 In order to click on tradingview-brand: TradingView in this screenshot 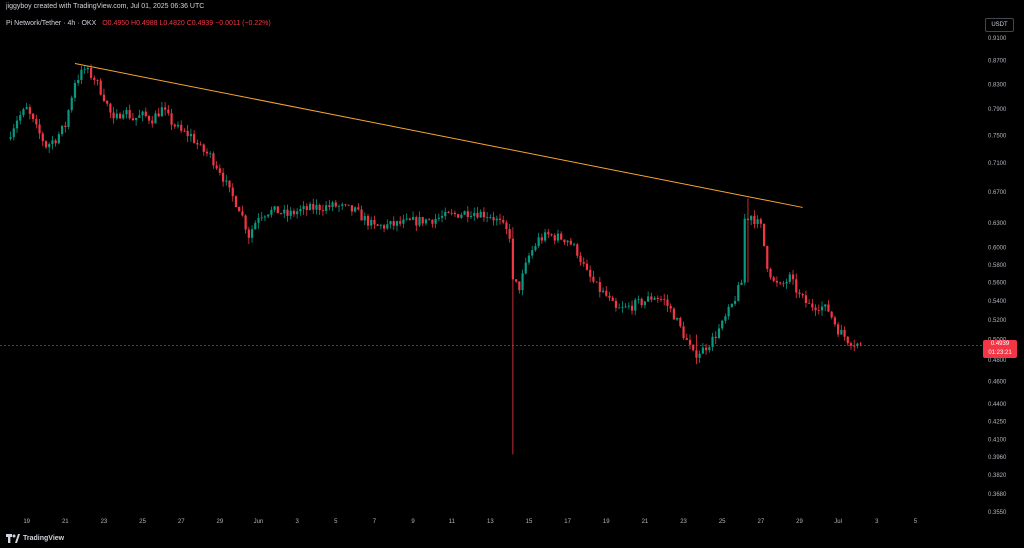, I will do `click(44, 538)`.